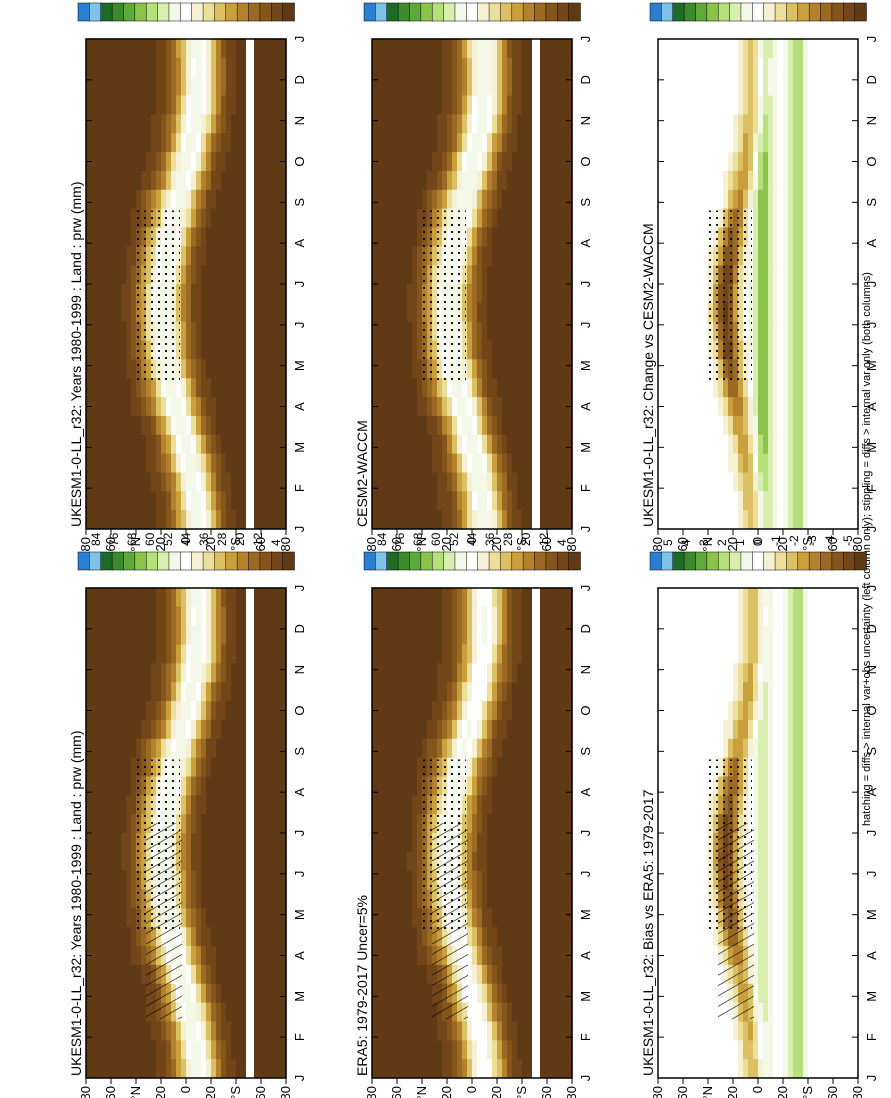 This screenshot has height=1098, width=891. Describe the element at coordinates (871, 669) in the screenshot. I see `x-tick-label: N` at that location.